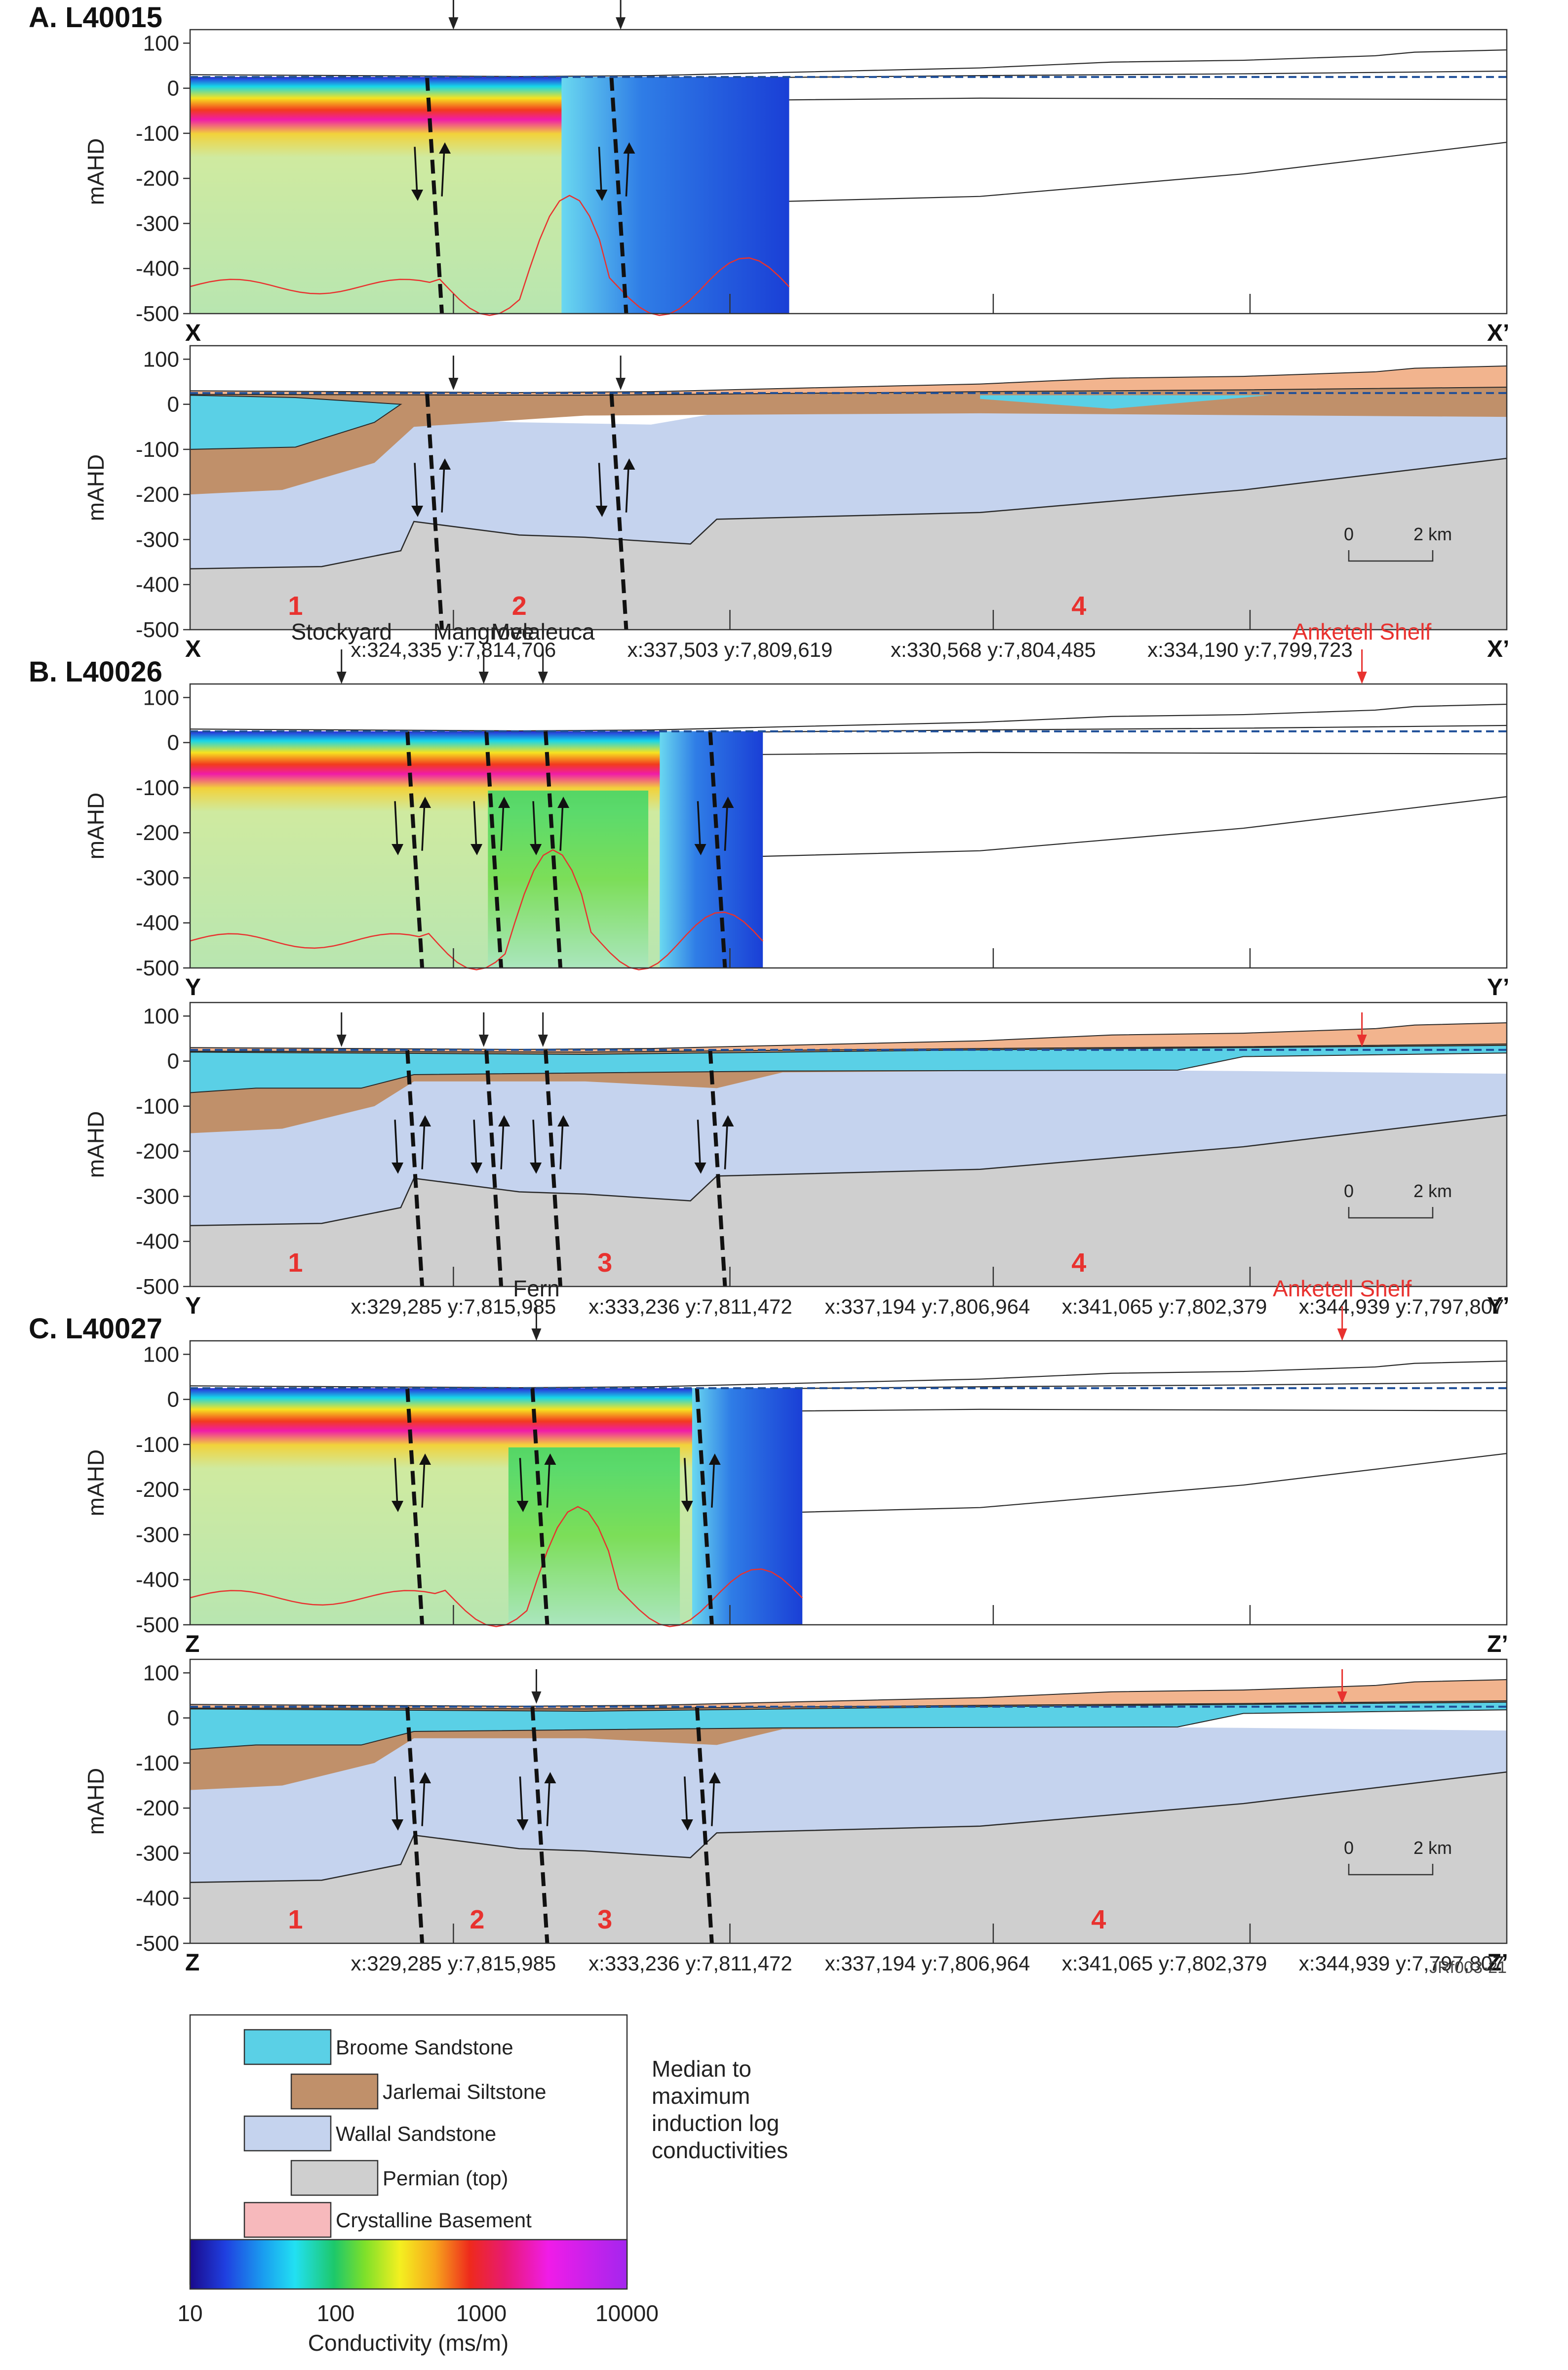  Describe the element at coordinates (1468, 1967) in the screenshot. I see `figure-code: JRf003-21` at that location.